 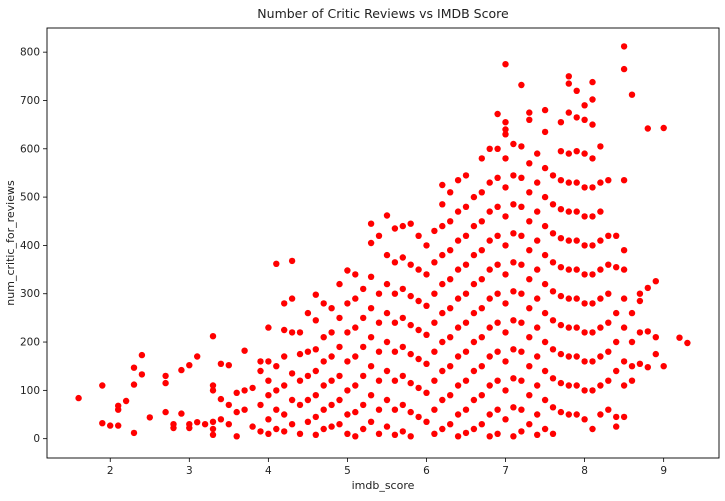 What do you see at coordinates (30, 53) in the screenshot?
I see `y-tick-label: 800` at bounding box center [30, 53].